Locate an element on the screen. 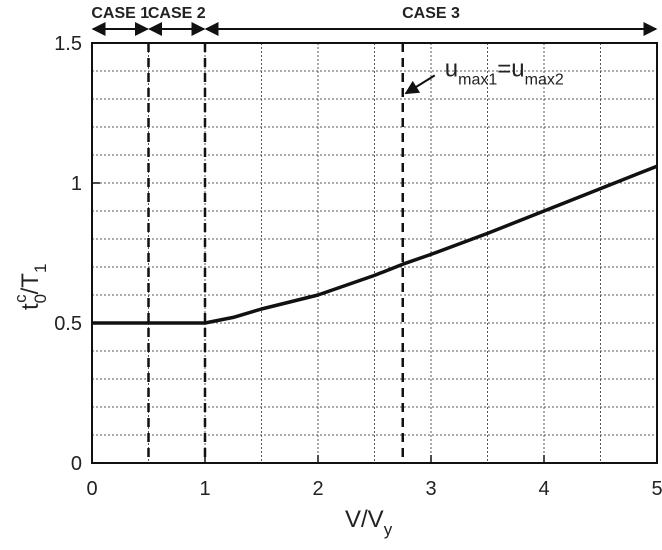  y-label-base: t is located at coordinates (30, 306).